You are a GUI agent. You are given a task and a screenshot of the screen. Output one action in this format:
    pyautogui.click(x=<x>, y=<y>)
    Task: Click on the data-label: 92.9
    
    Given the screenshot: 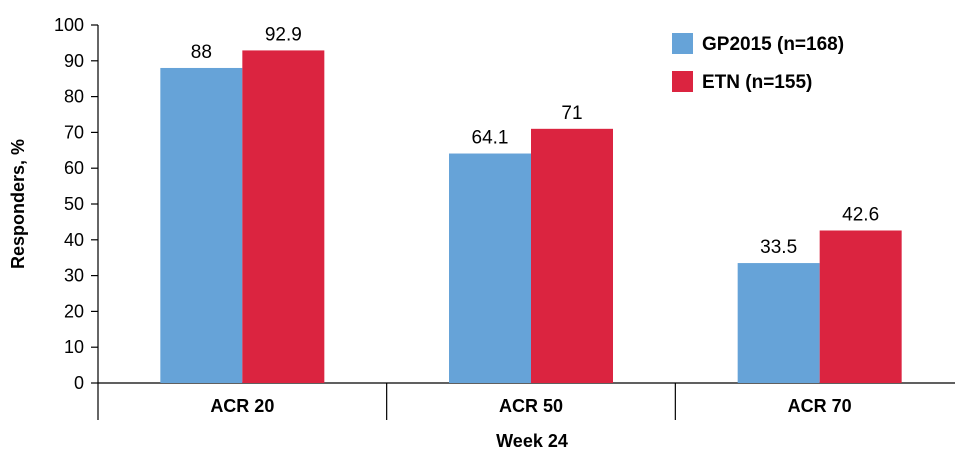 What is the action you would take?
    pyautogui.click(x=283, y=34)
    